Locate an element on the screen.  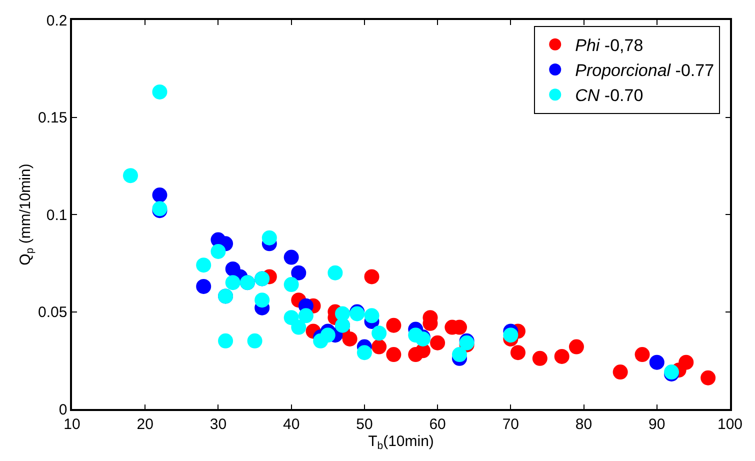
x-tick-label: 60 is located at coordinates (437, 424).